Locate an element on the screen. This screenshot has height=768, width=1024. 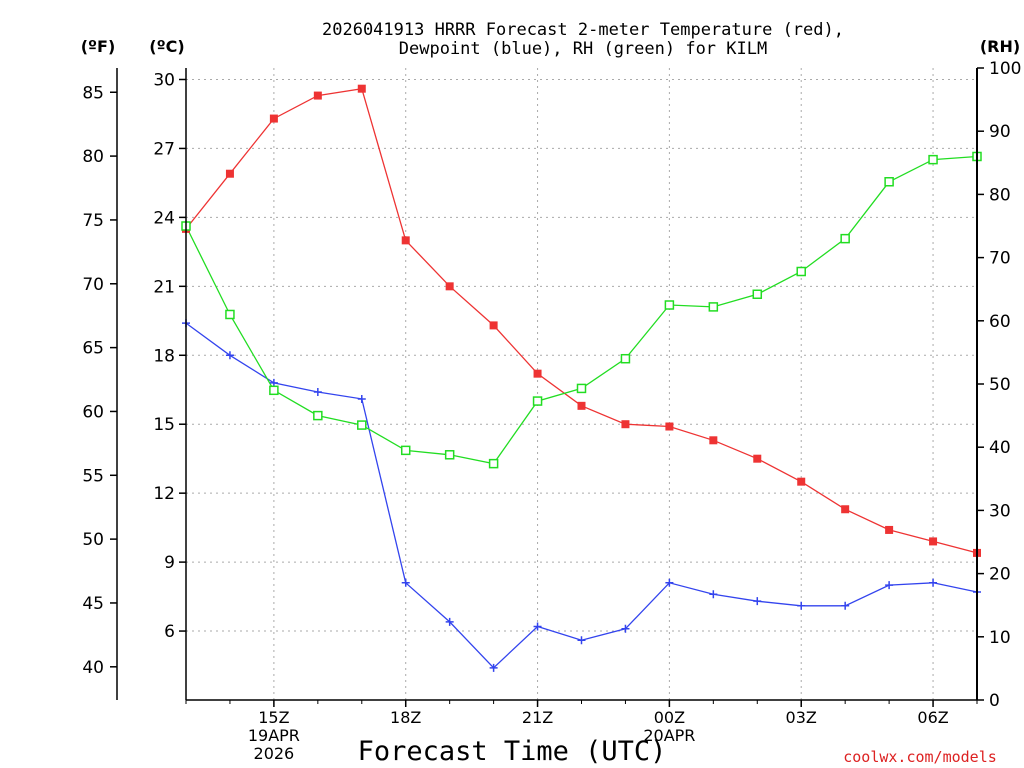
fahrenheit-tick-label: 65 is located at coordinates (93, 349).